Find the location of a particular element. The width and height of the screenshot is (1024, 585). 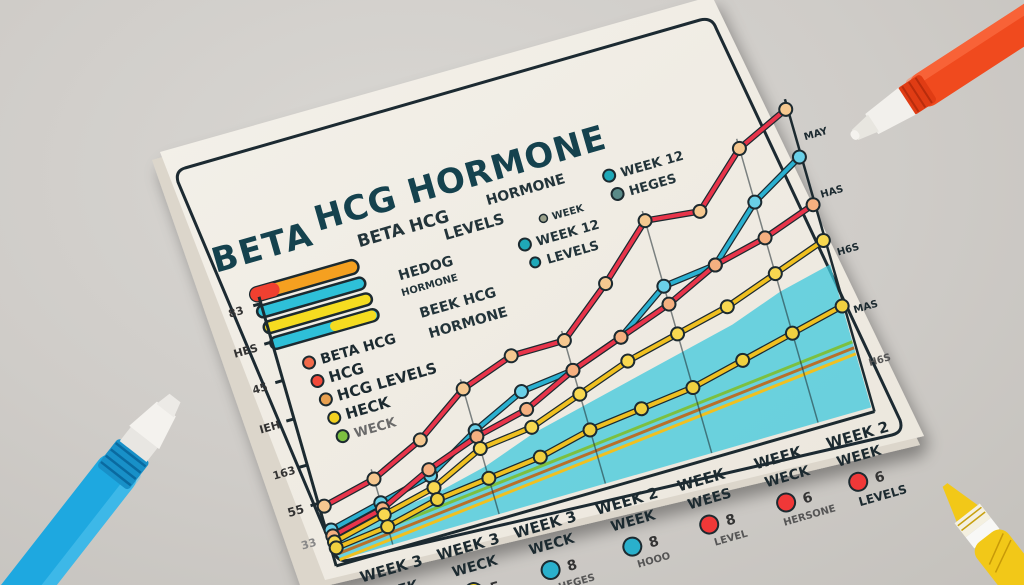

svg-text: 5 is located at coordinates (495, 582).